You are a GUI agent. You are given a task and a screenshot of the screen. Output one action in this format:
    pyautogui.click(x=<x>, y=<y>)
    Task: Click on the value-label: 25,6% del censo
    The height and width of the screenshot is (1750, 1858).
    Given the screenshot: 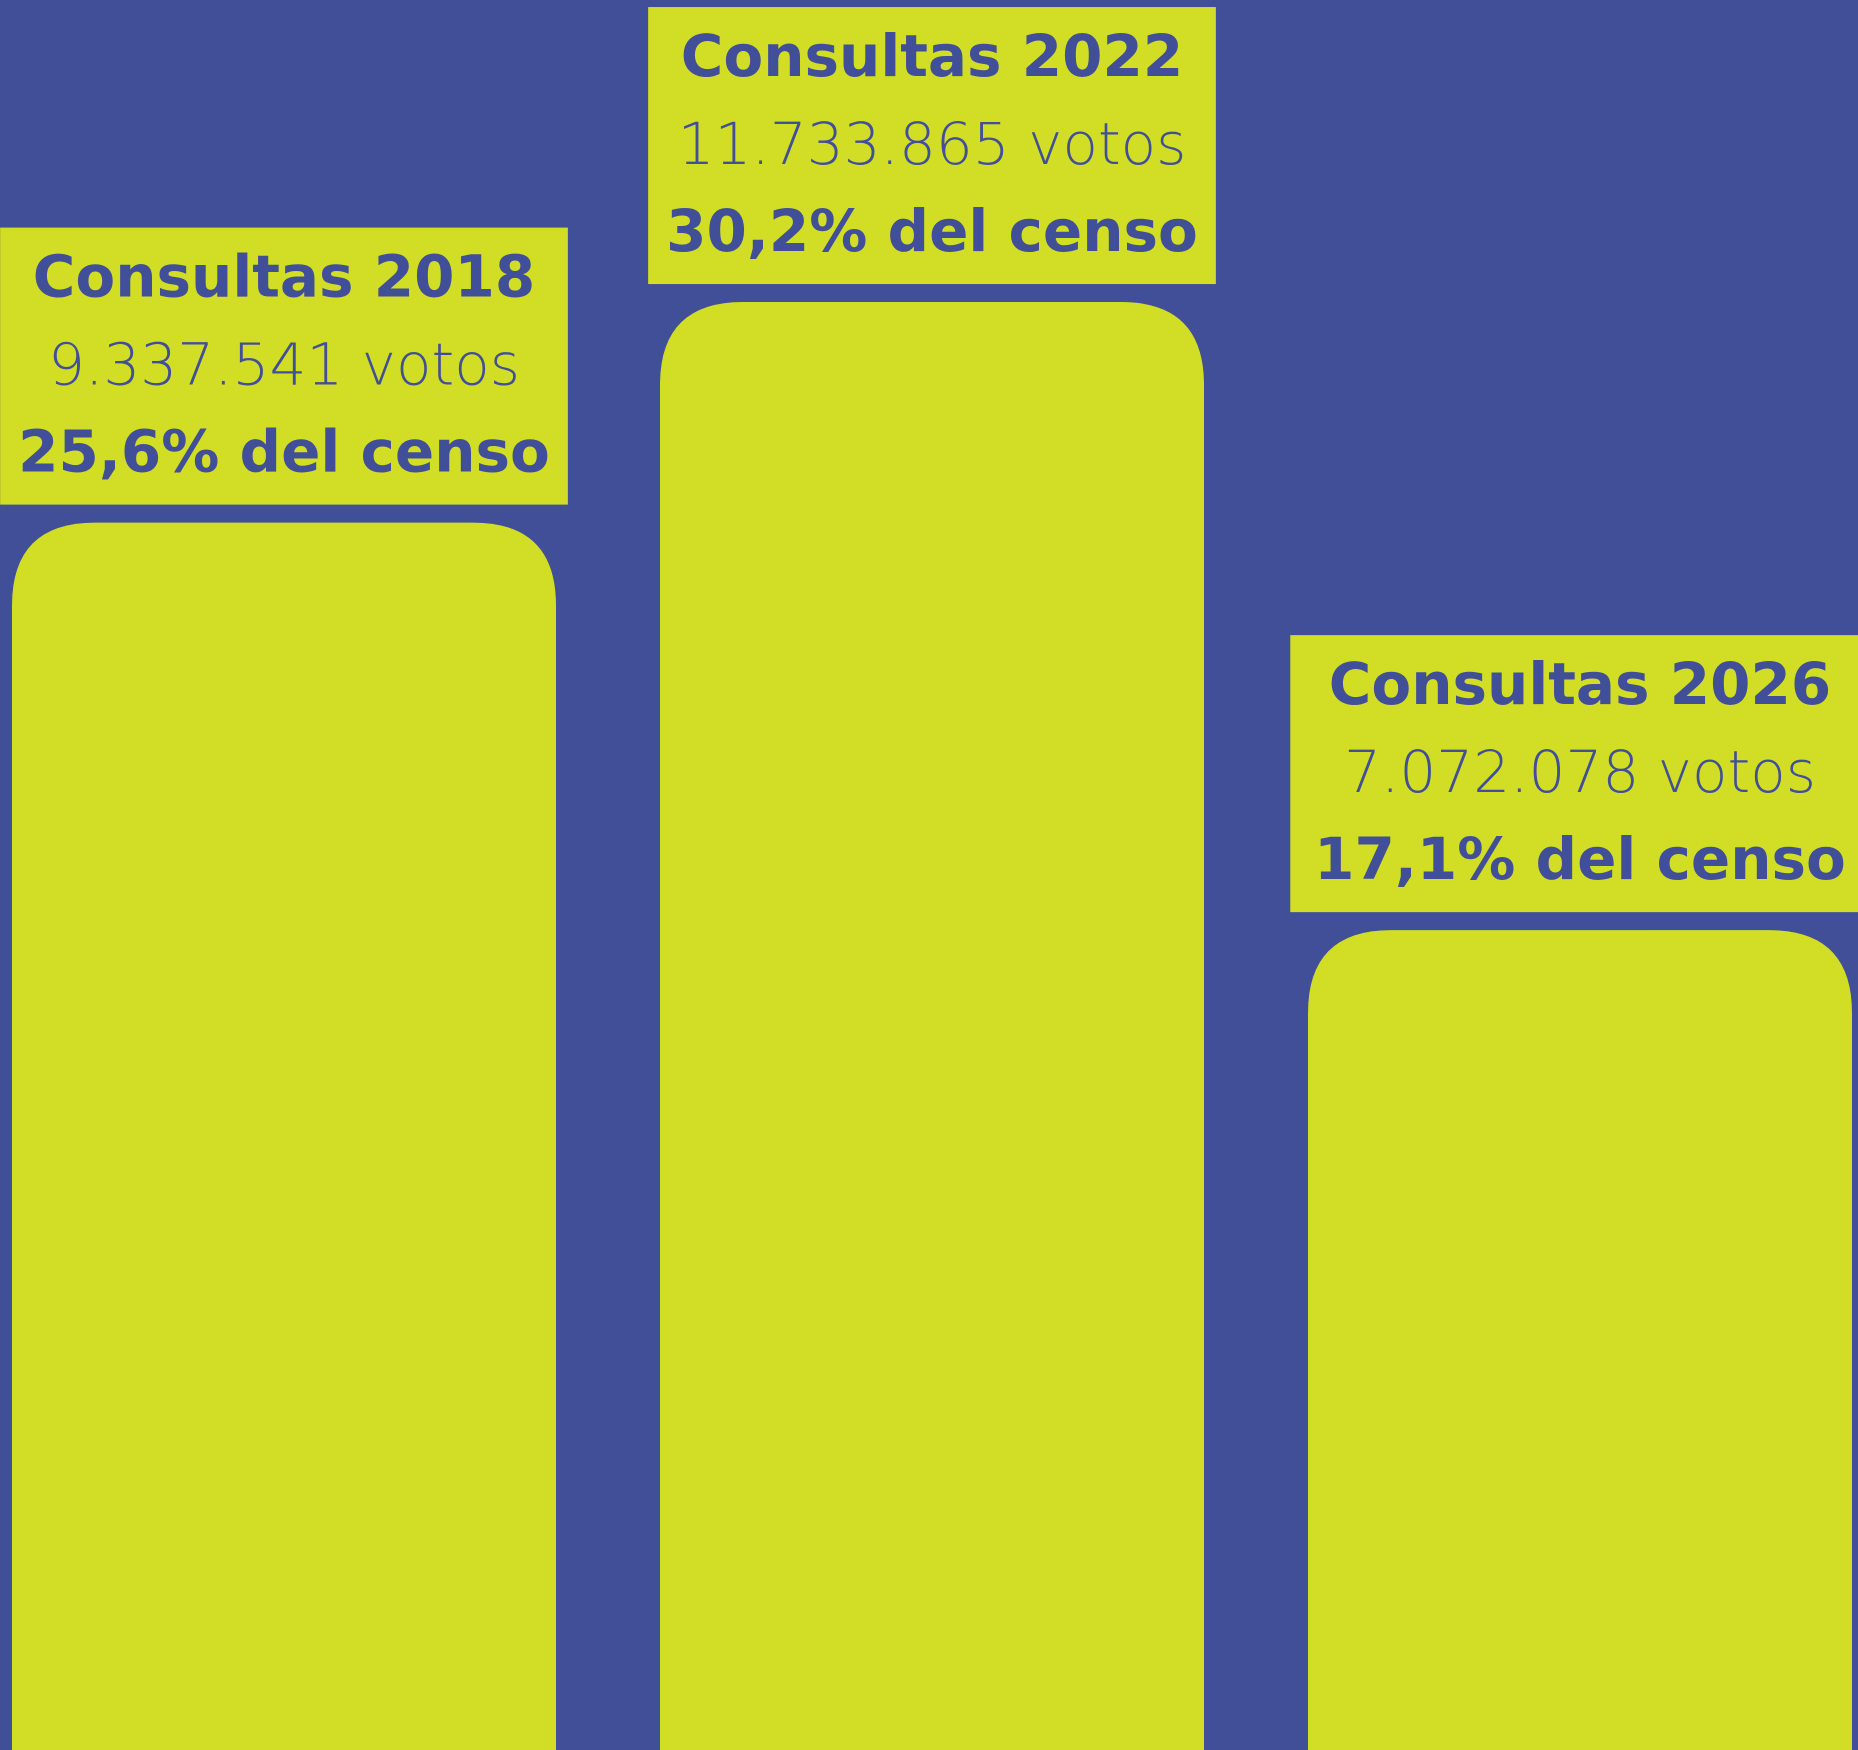 What is the action you would take?
    pyautogui.click(x=284, y=452)
    